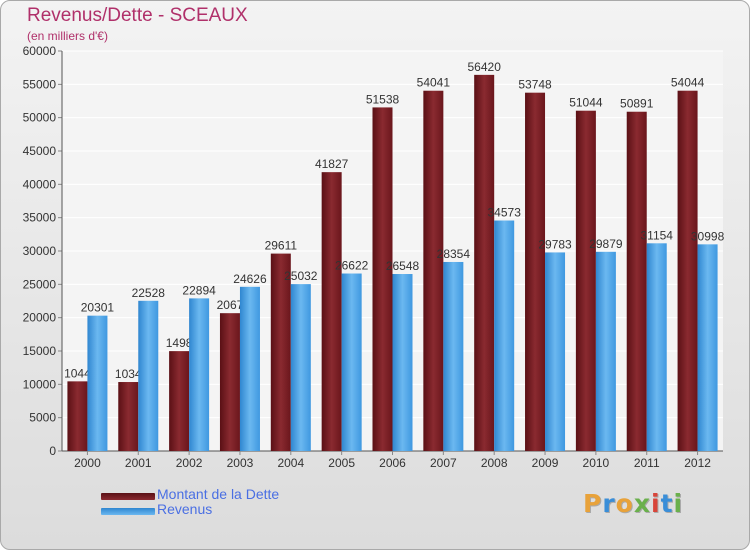 Image resolution: width=750 pixels, height=550 pixels. Describe the element at coordinates (40, 118) in the screenshot. I see `y-tick-label: 50000` at that location.